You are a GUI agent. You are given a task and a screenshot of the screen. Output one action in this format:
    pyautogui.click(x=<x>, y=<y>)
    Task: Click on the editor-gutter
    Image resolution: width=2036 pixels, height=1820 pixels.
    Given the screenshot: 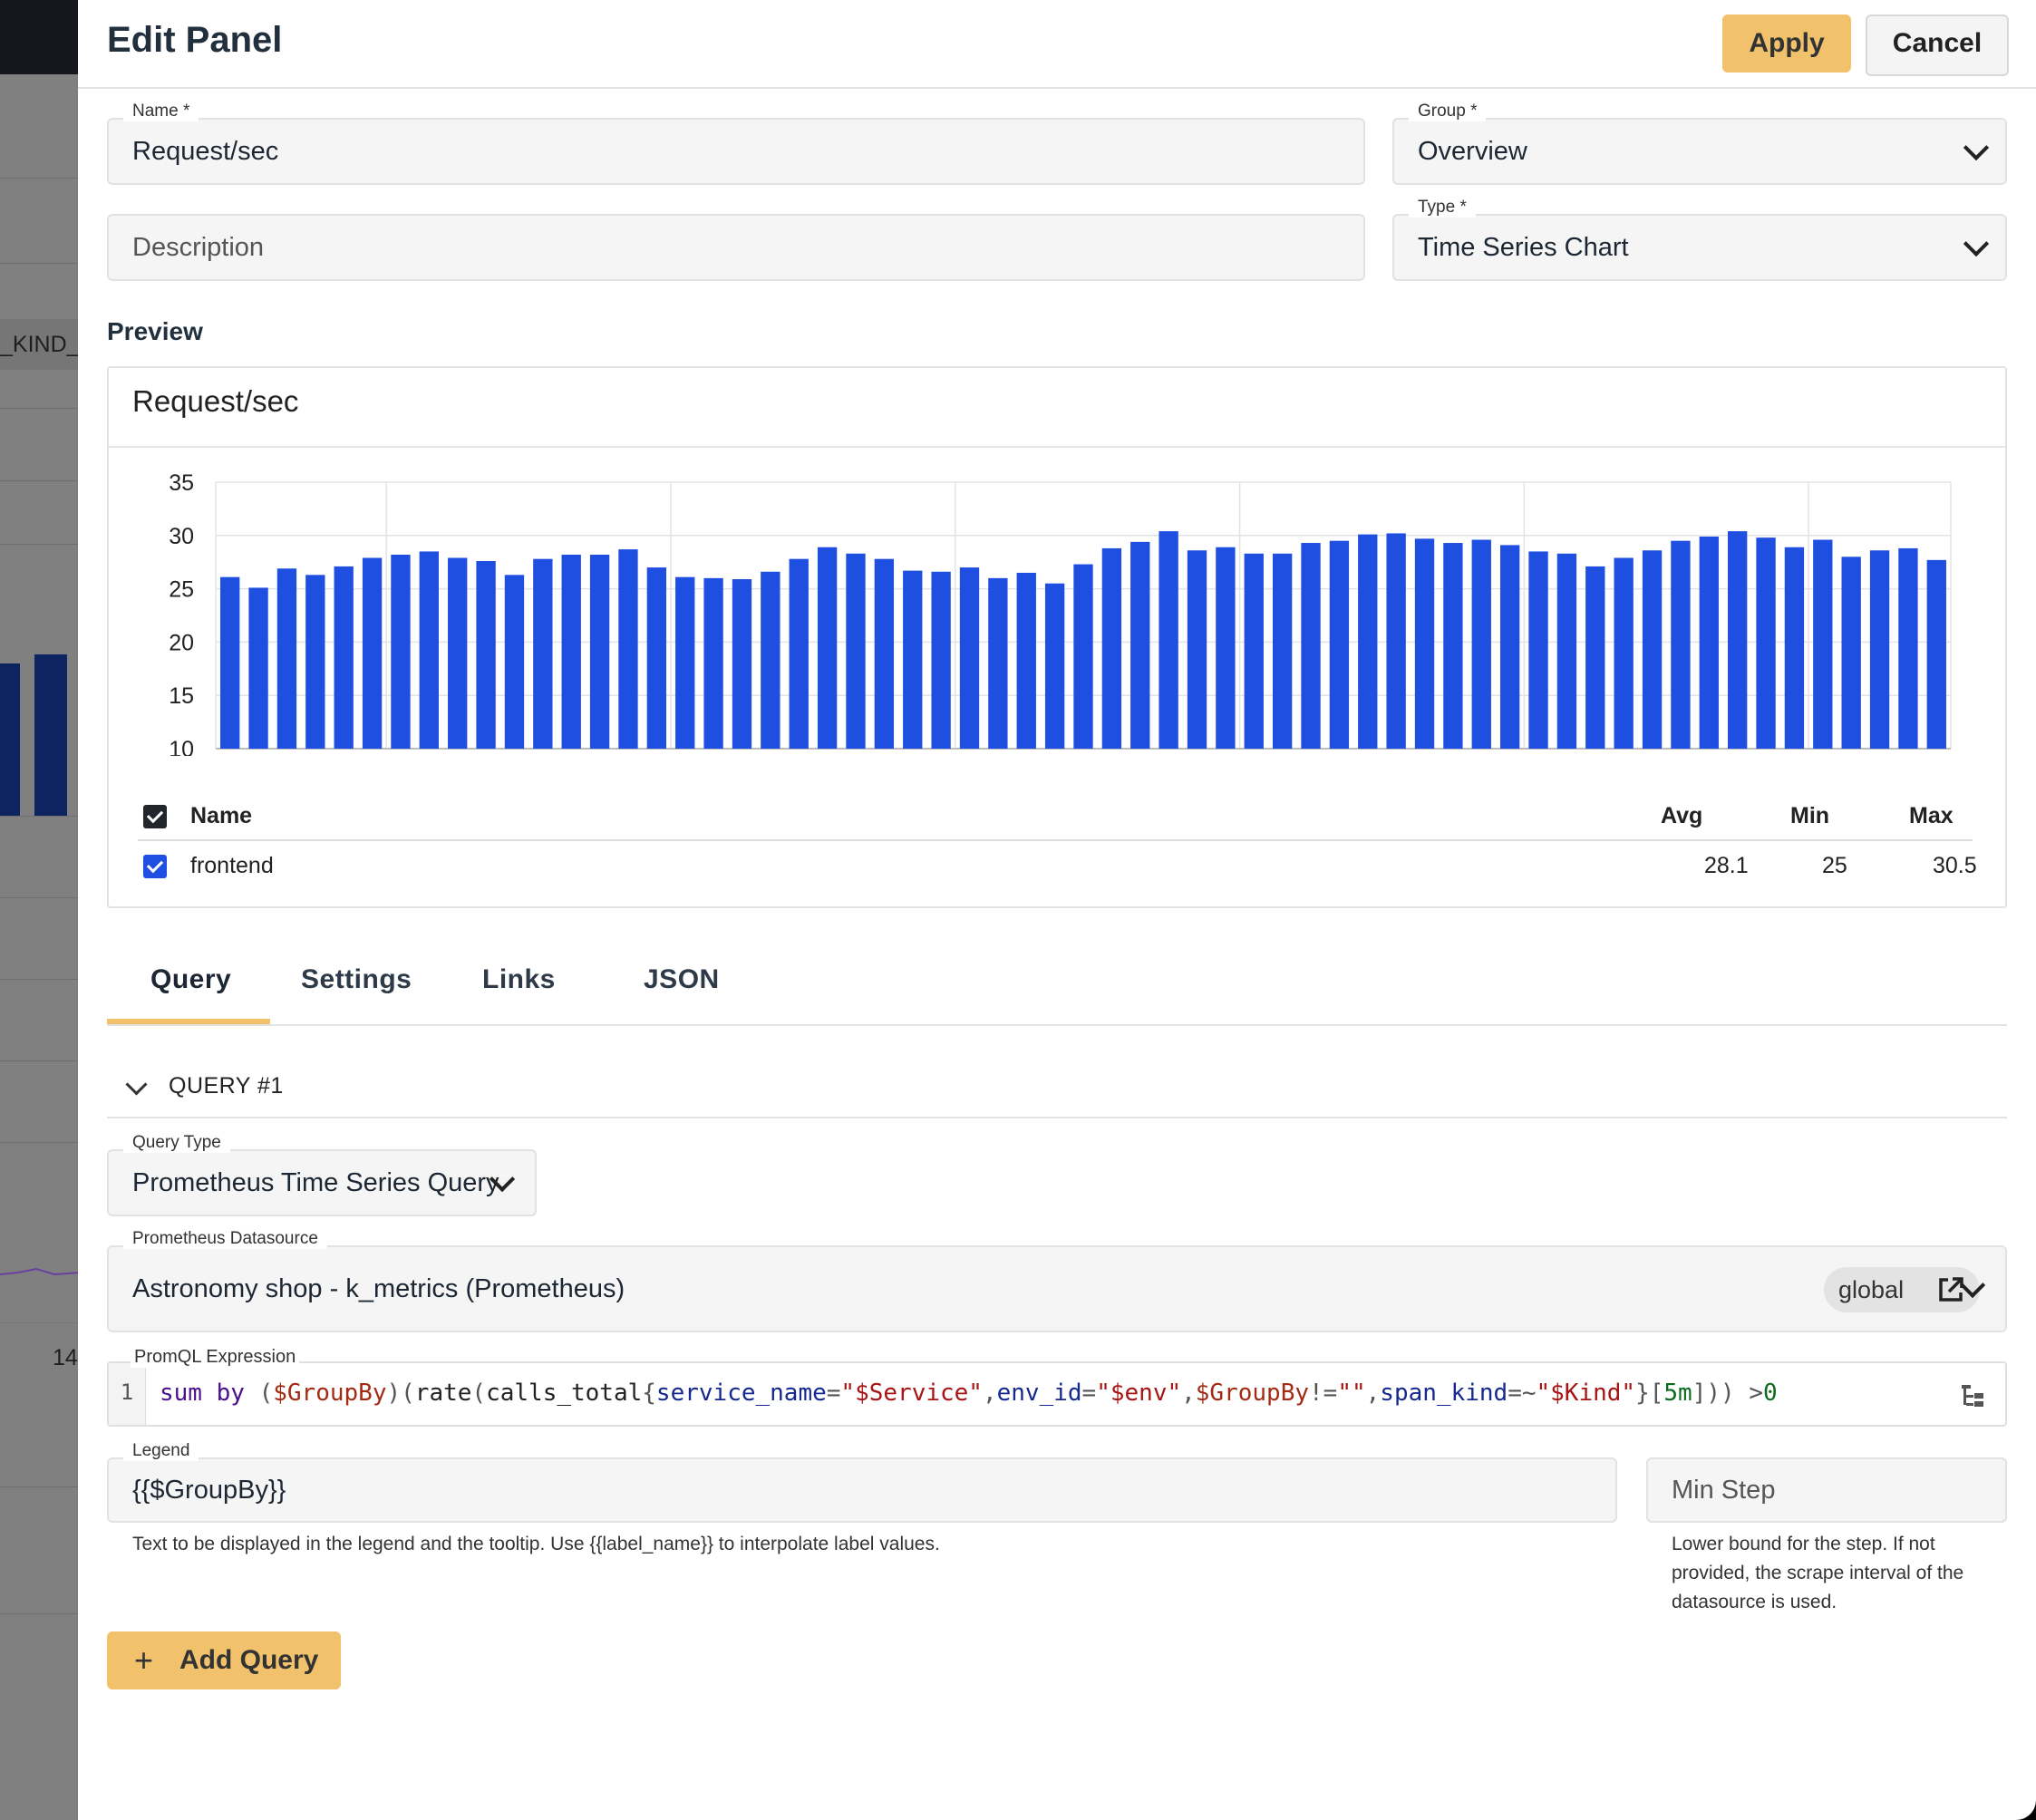 What is the action you would take?
    pyautogui.click(x=127, y=1394)
    